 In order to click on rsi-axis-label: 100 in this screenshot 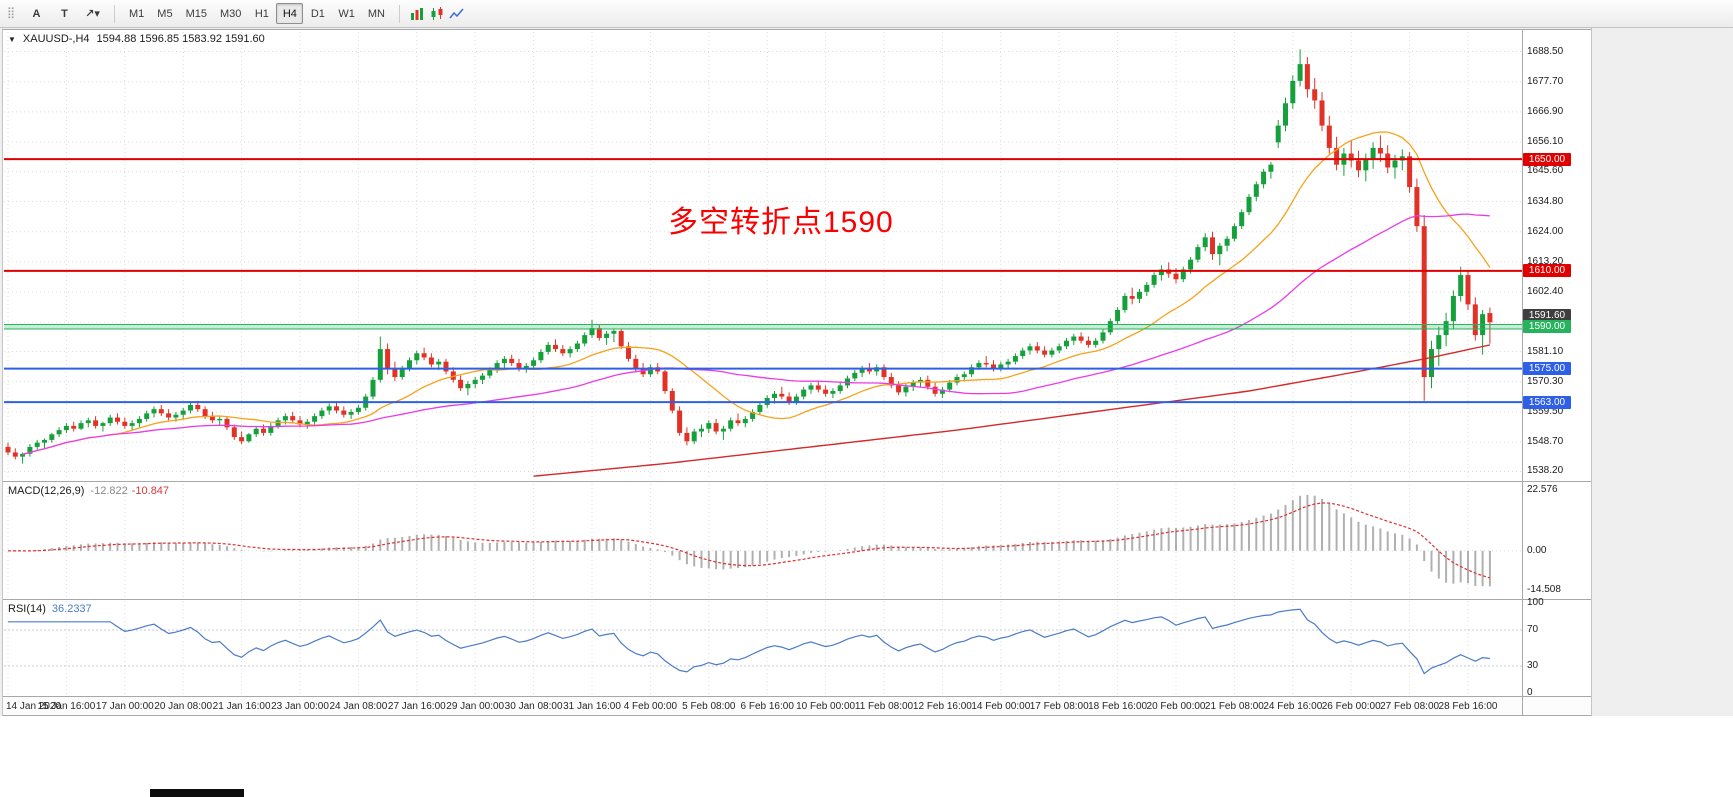, I will do `click(1535, 602)`.